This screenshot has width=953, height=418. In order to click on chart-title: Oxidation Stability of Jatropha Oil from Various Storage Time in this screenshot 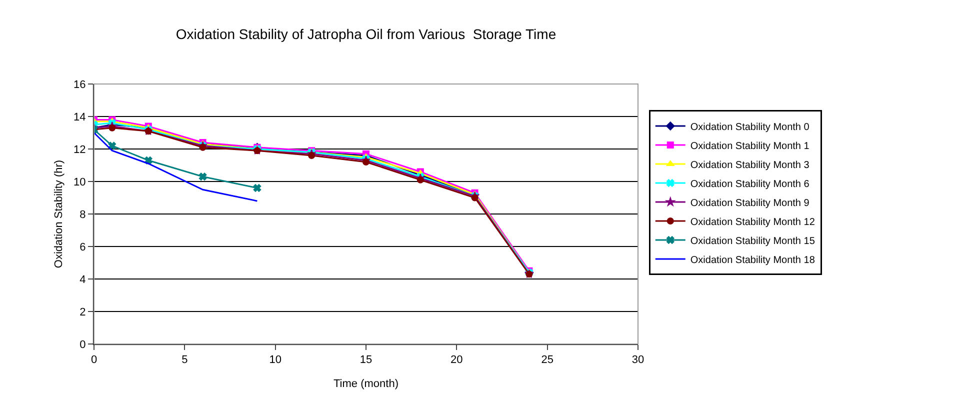, I will do `click(366, 34)`.